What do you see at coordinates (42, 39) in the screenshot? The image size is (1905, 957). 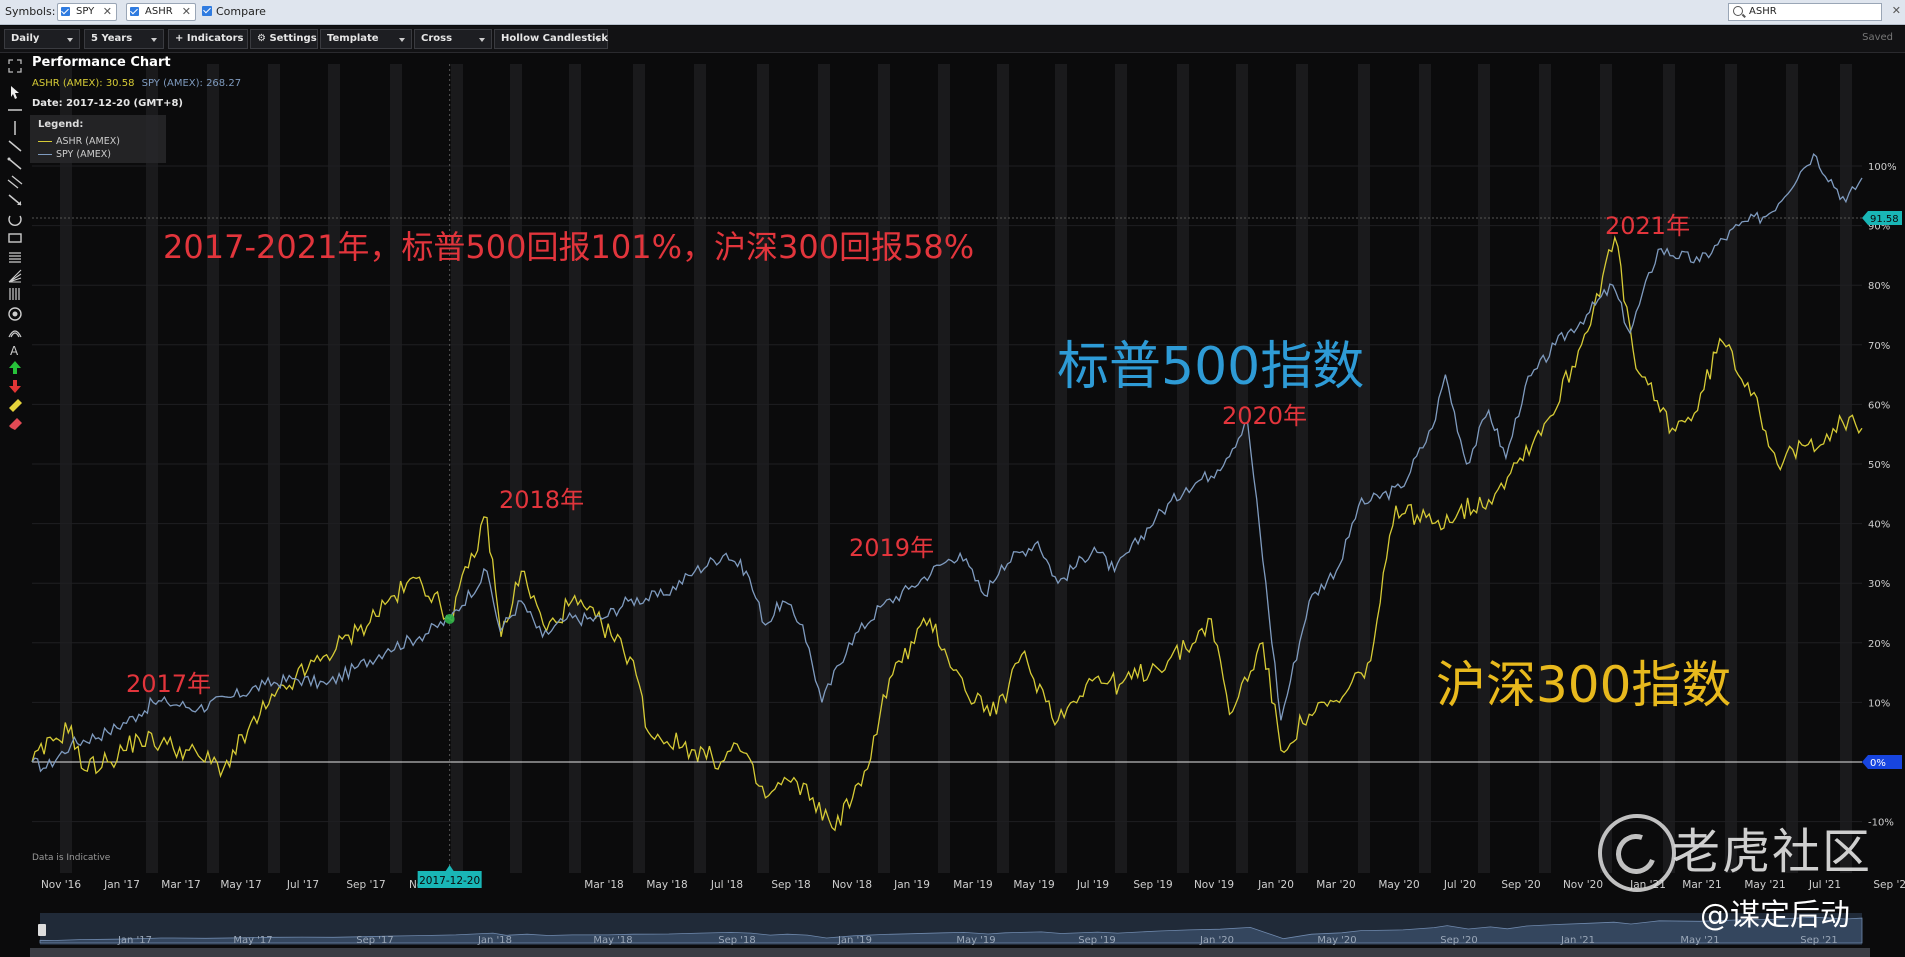 I see `interval-select: Daily` at bounding box center [42, 39].